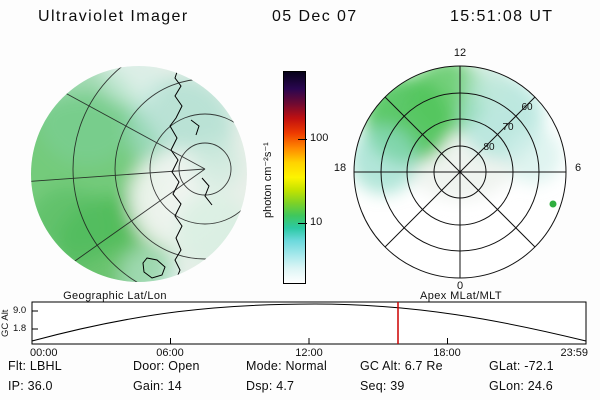 This screenshot has width=600, height=400. Describe the element at coordinates (170, 353) in the screenshot. I see `xtick-0600: 06:00` at that location.